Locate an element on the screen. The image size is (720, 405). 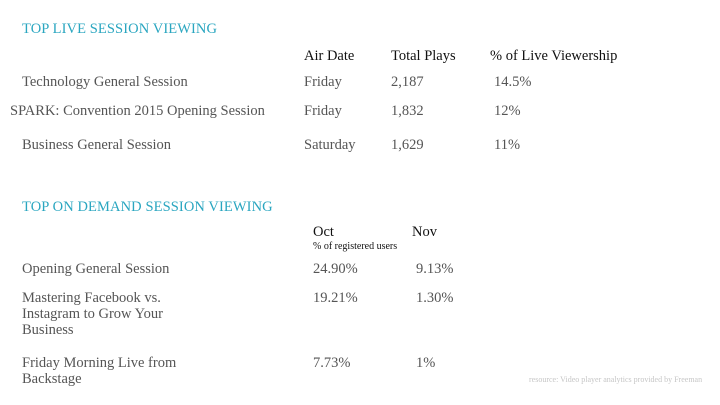
live-col-pct-viewership: % of Live Viewership is located at coordinates (554, 56).